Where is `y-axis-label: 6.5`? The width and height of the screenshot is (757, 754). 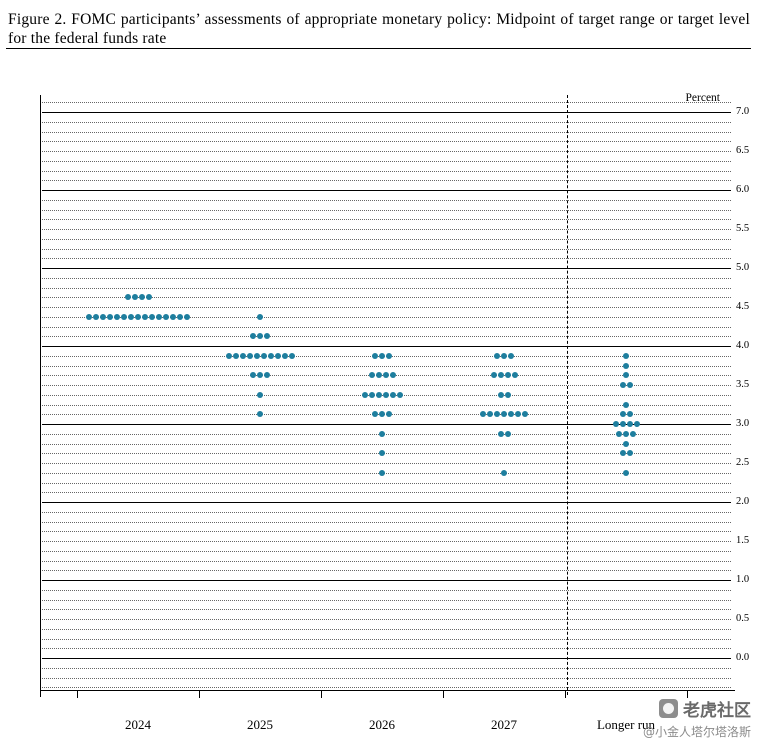 y-axis-label: 6.5 is located at coordinates (743, 150).